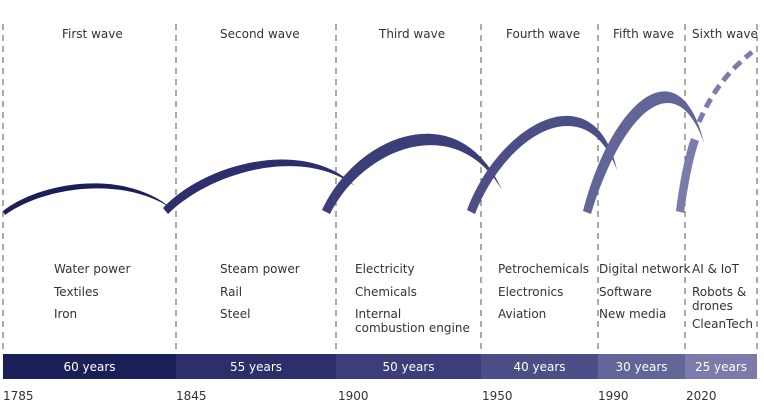  I want to click on duration-label: 40 years, so click(539, 366).